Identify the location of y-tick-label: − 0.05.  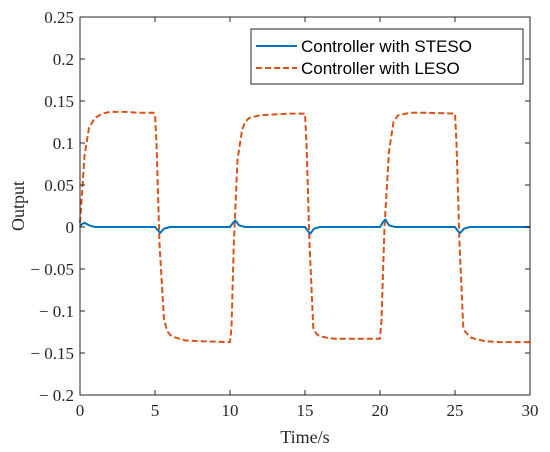
(52, 269).